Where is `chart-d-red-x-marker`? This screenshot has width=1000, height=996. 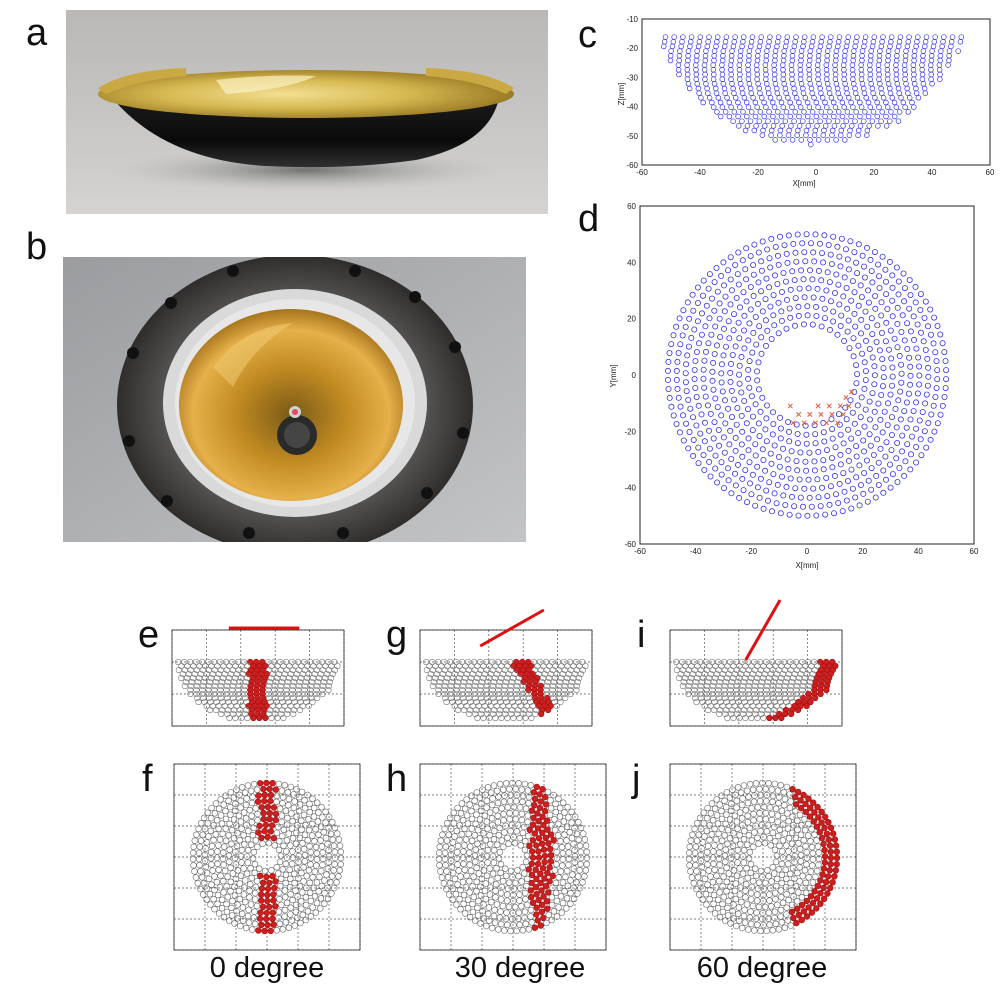 chart-d-red-x-marker is located at coordinates (843, 414).